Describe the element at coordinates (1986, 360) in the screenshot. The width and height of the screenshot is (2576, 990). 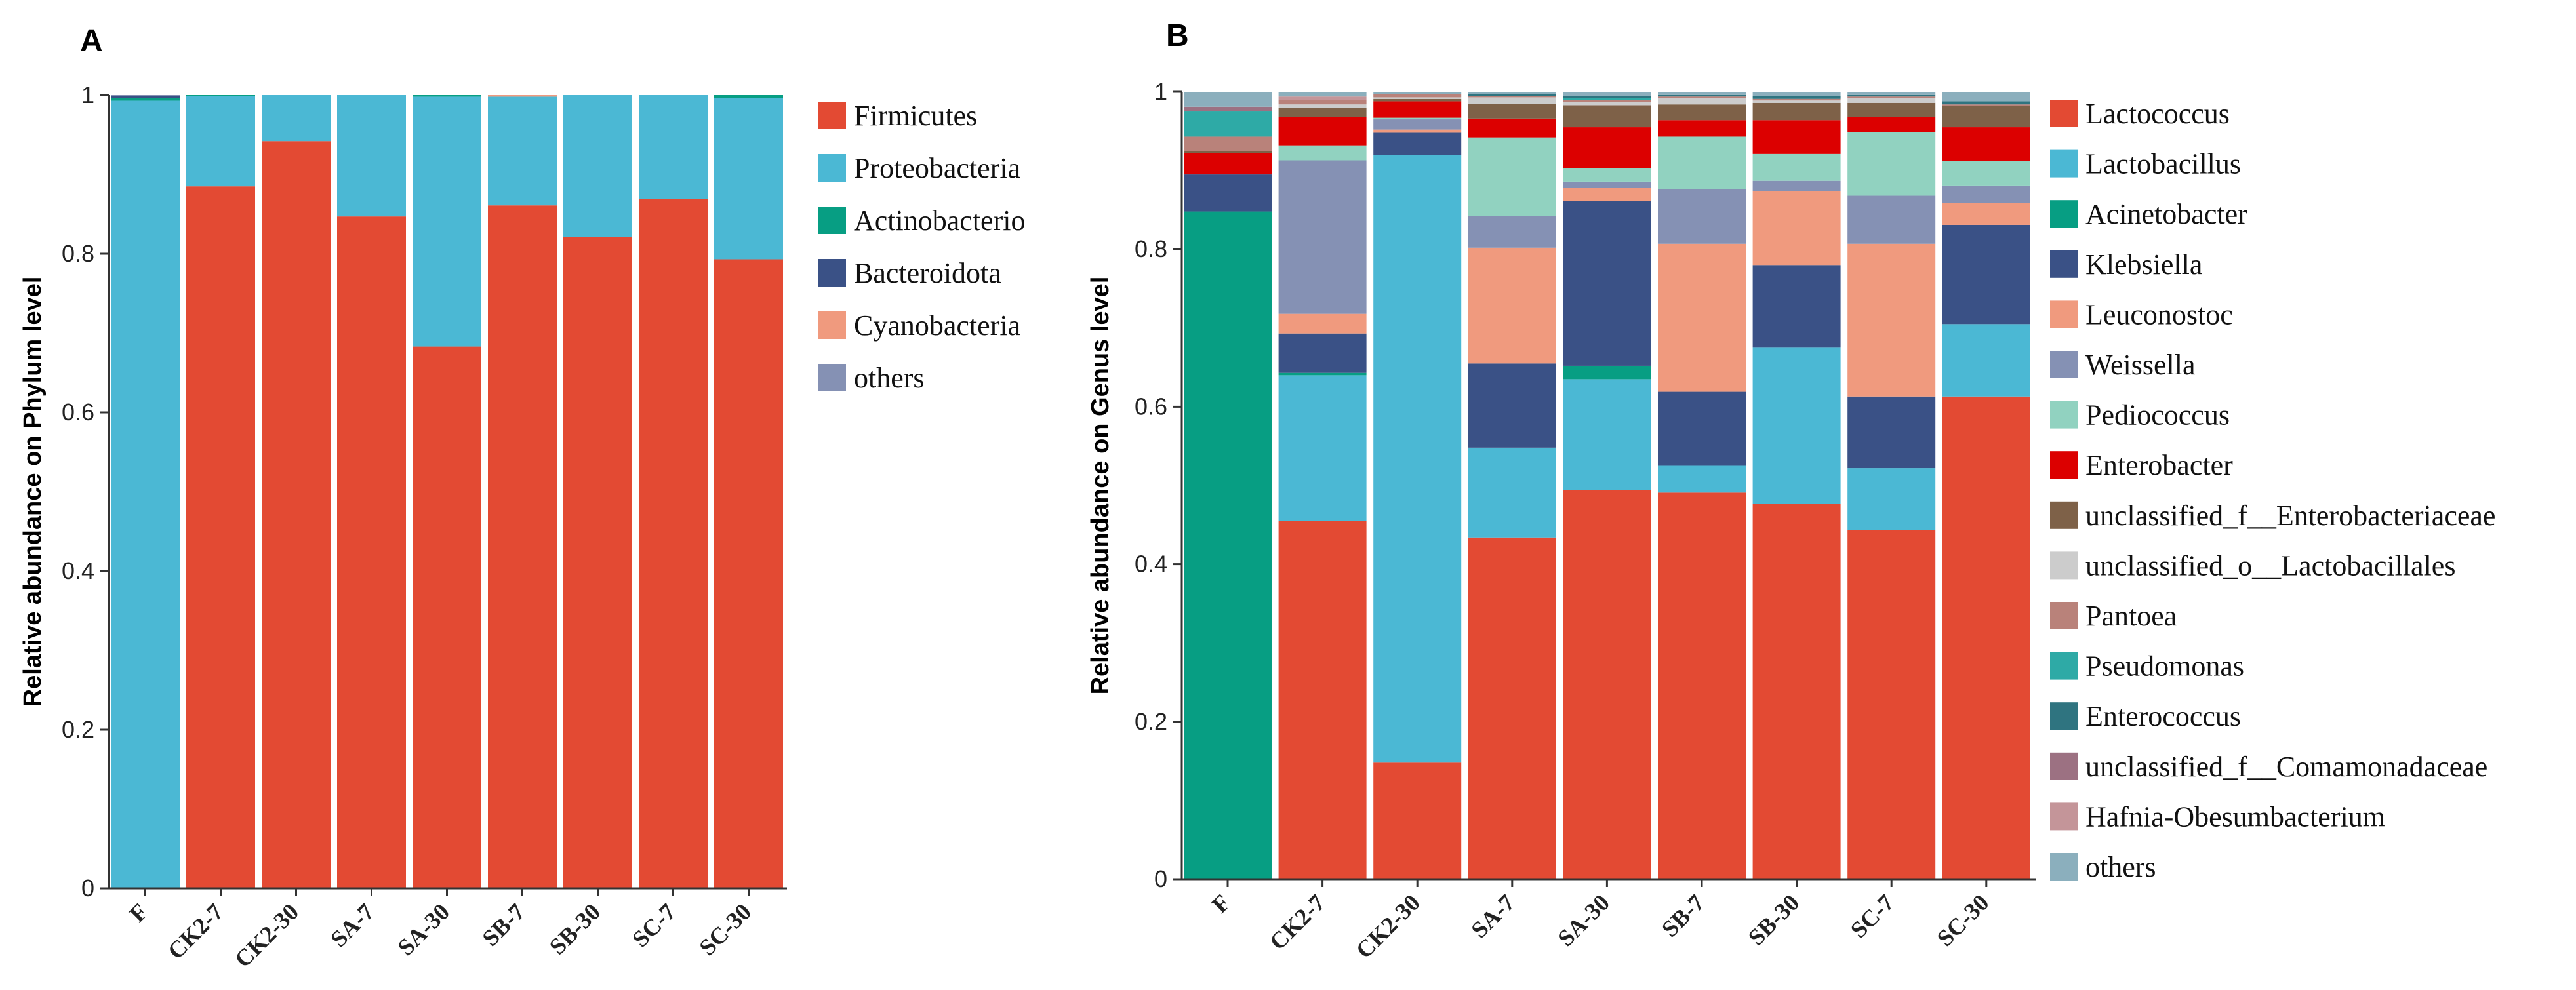
I see `bar-segment-SC-30-Lactobacillus` at that location.